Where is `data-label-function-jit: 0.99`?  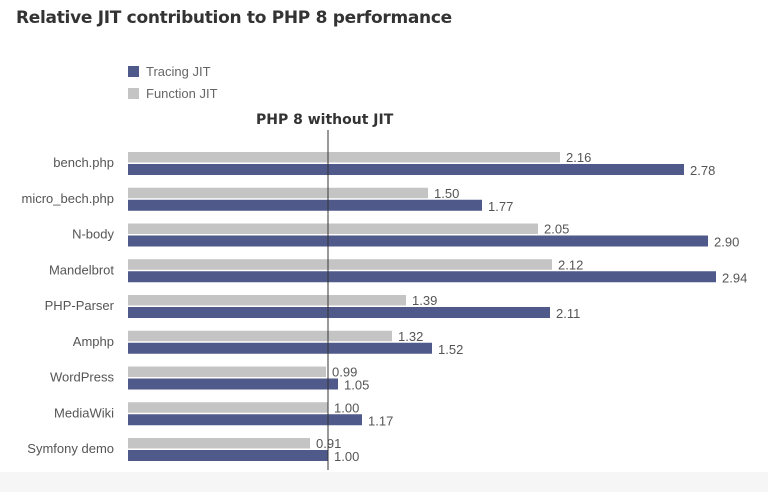
data-label-function-jit: 0.99 is located at coordinates (344, 372).